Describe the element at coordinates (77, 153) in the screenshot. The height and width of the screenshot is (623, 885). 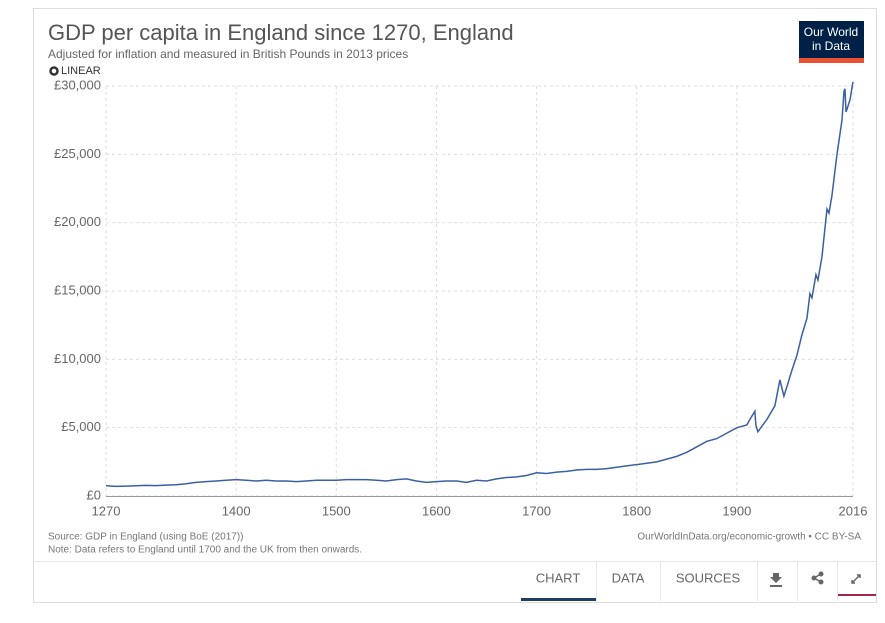
I see `y-tick-label: £25,000` at that location.